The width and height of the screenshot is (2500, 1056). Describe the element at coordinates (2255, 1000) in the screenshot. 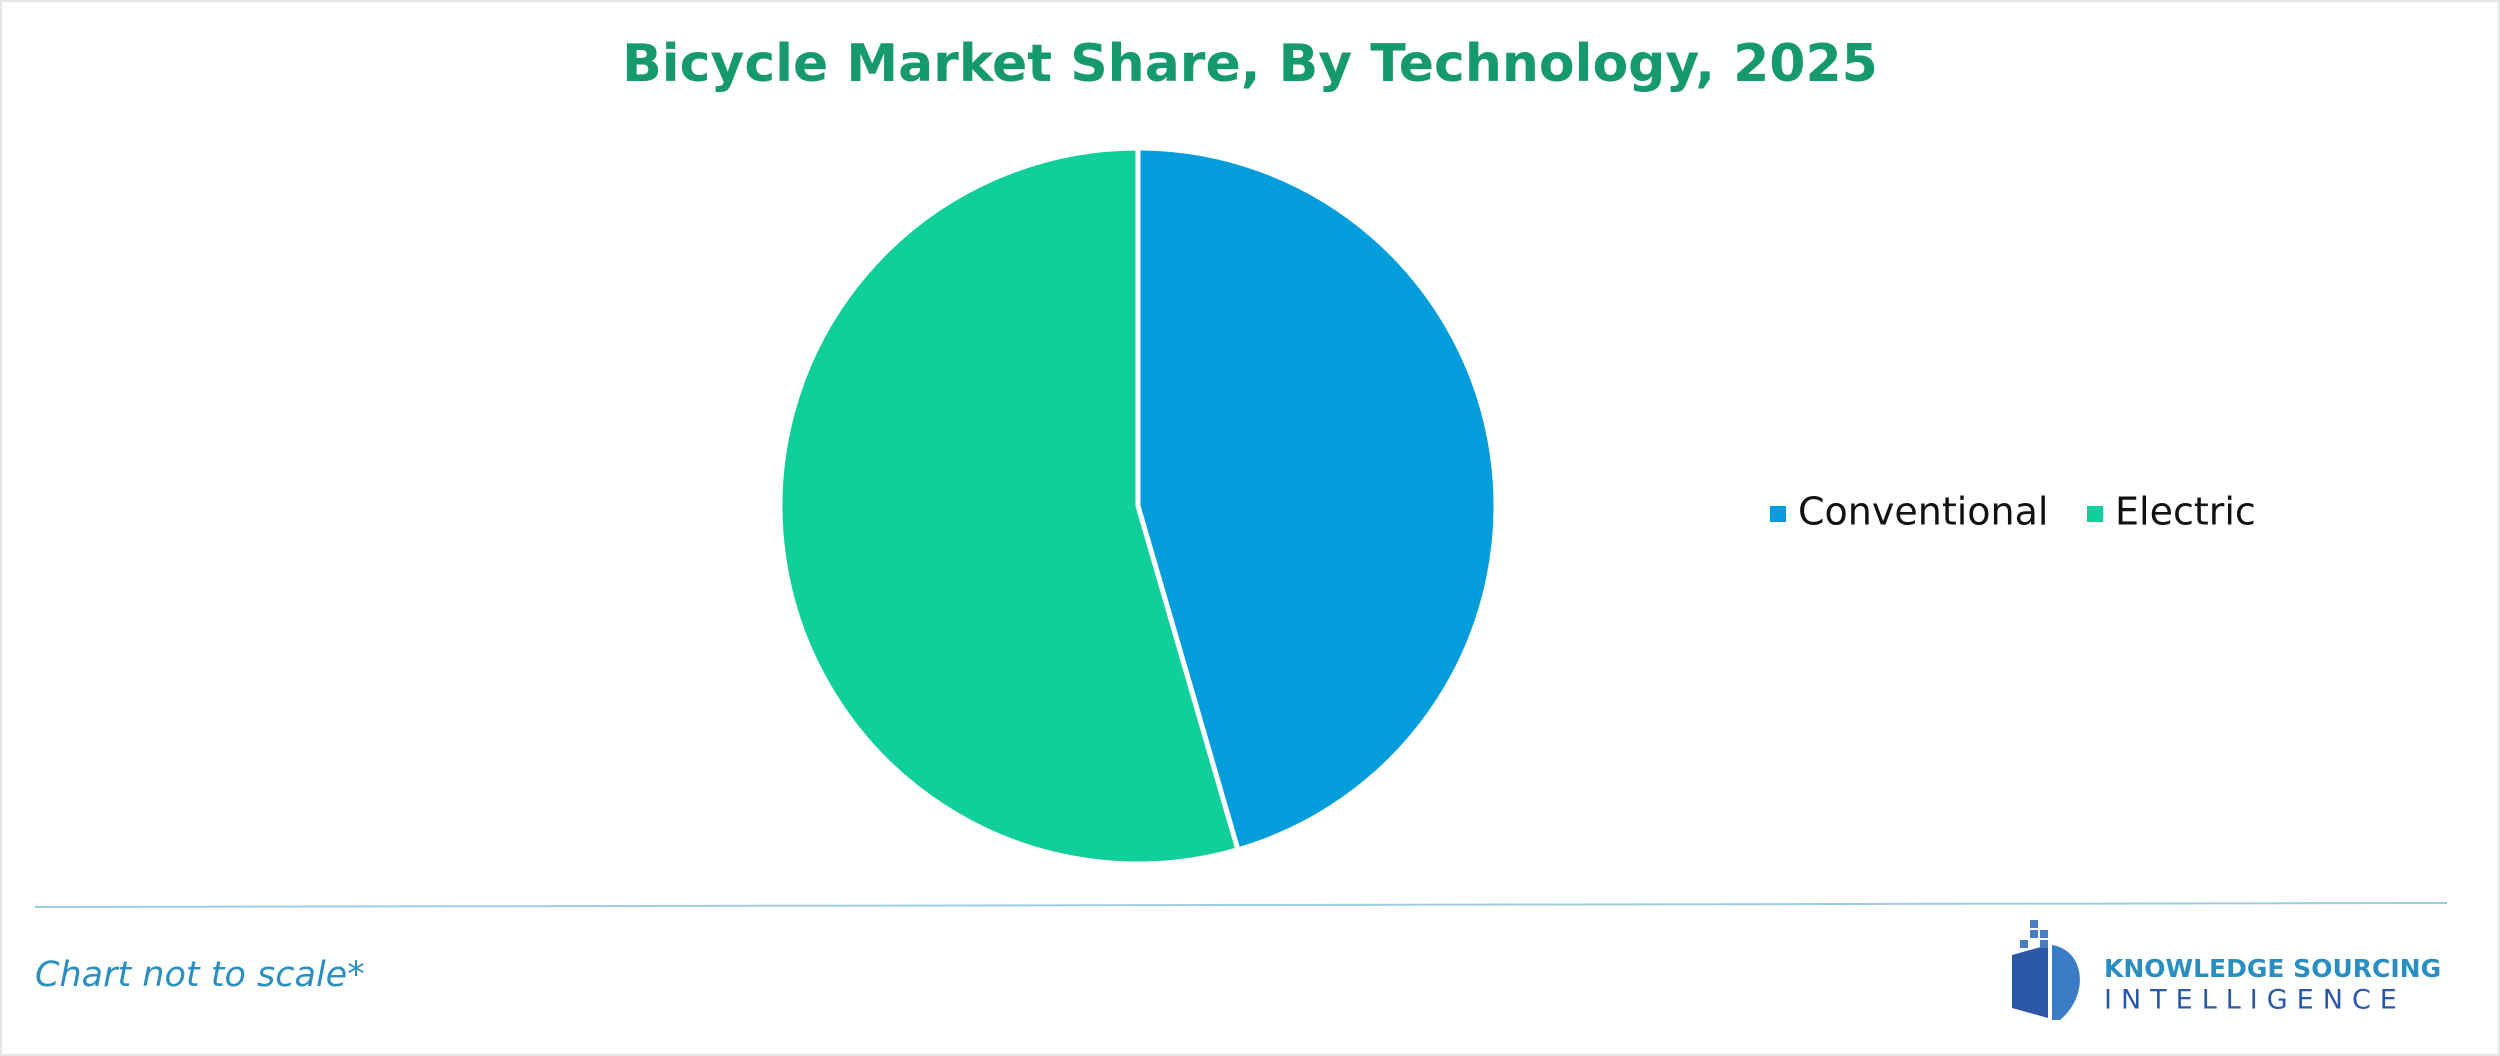

I see `logo-text: INTELLIGENCE` at that location.